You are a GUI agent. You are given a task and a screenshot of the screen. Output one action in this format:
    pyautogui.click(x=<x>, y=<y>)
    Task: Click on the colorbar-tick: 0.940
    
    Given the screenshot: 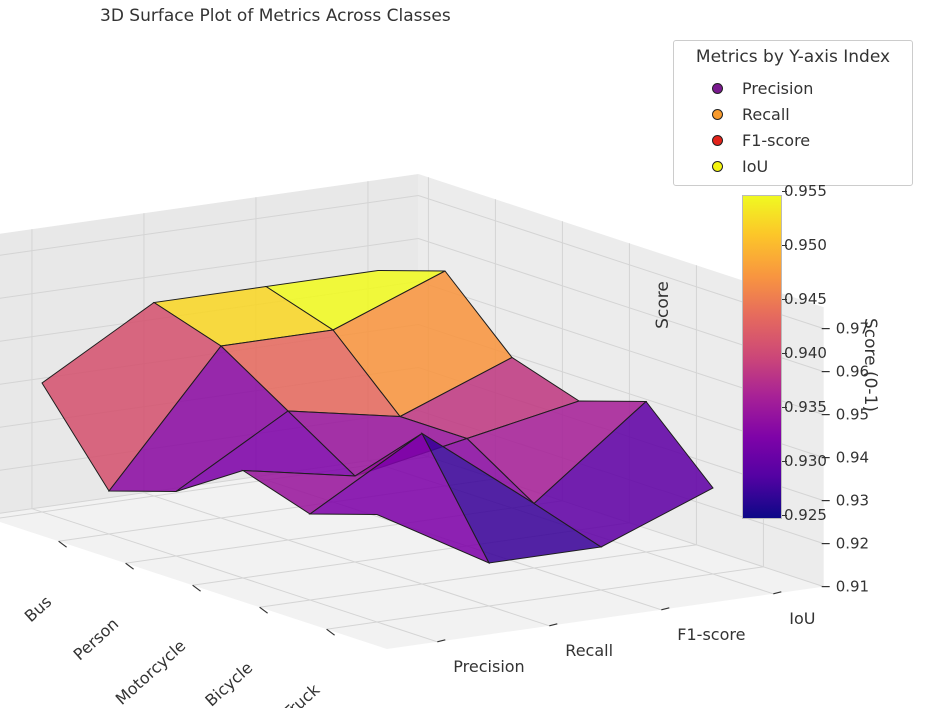 What is the action you would take?
    pyautogui.click(x=804, y=353)
    